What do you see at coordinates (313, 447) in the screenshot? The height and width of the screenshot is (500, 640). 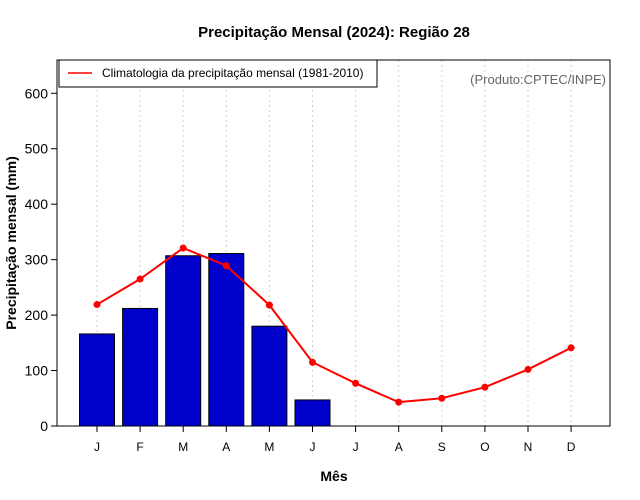 I see `x-tick-label-5: J` at bounding box center [313, 447].